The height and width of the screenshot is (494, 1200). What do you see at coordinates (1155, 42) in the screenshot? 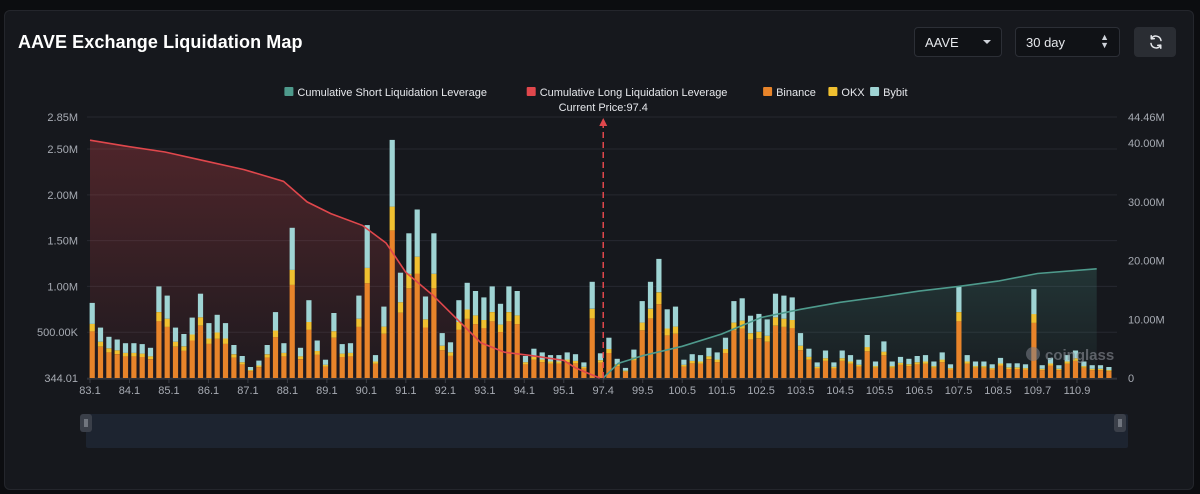
I see `refresh-button` at bounding box center [1155, 42].